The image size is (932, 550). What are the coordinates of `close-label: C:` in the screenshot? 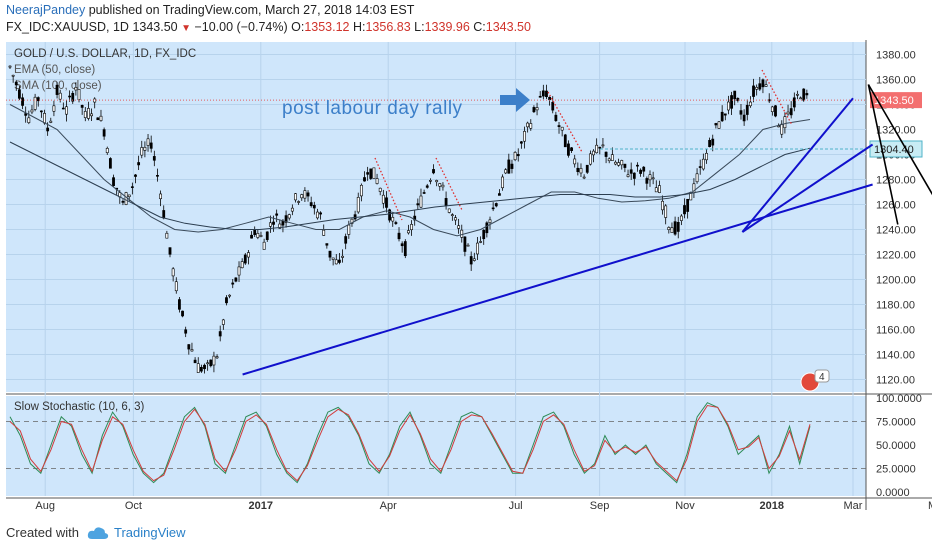 It's located at (479, 27).